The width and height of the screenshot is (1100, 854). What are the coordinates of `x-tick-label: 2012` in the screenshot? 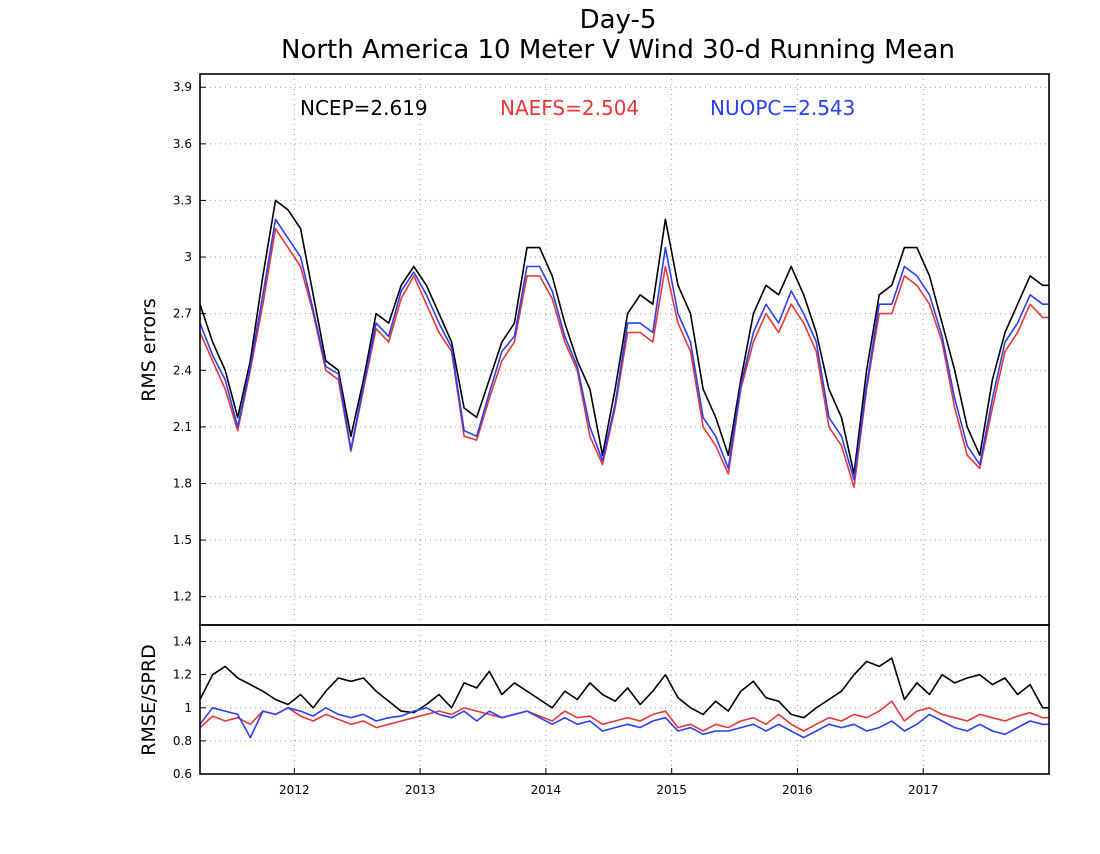 It's located at (294, 790).